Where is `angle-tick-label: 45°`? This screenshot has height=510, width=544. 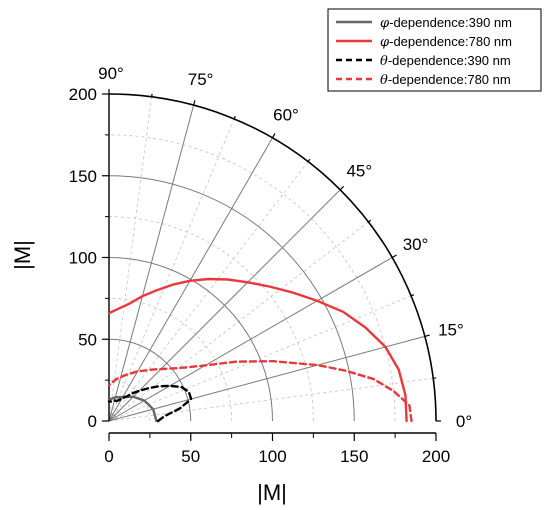
angle-tick-label: 45° is located at coordinates (359, 171).